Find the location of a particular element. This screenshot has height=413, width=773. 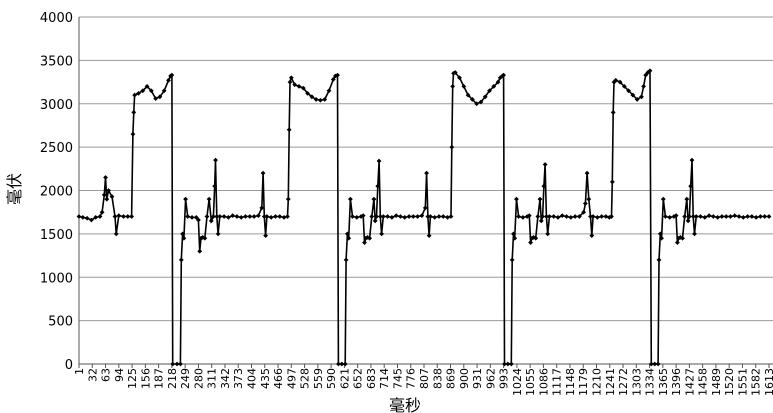

x-tick-label: 125 is located at coordinates (132, 378).